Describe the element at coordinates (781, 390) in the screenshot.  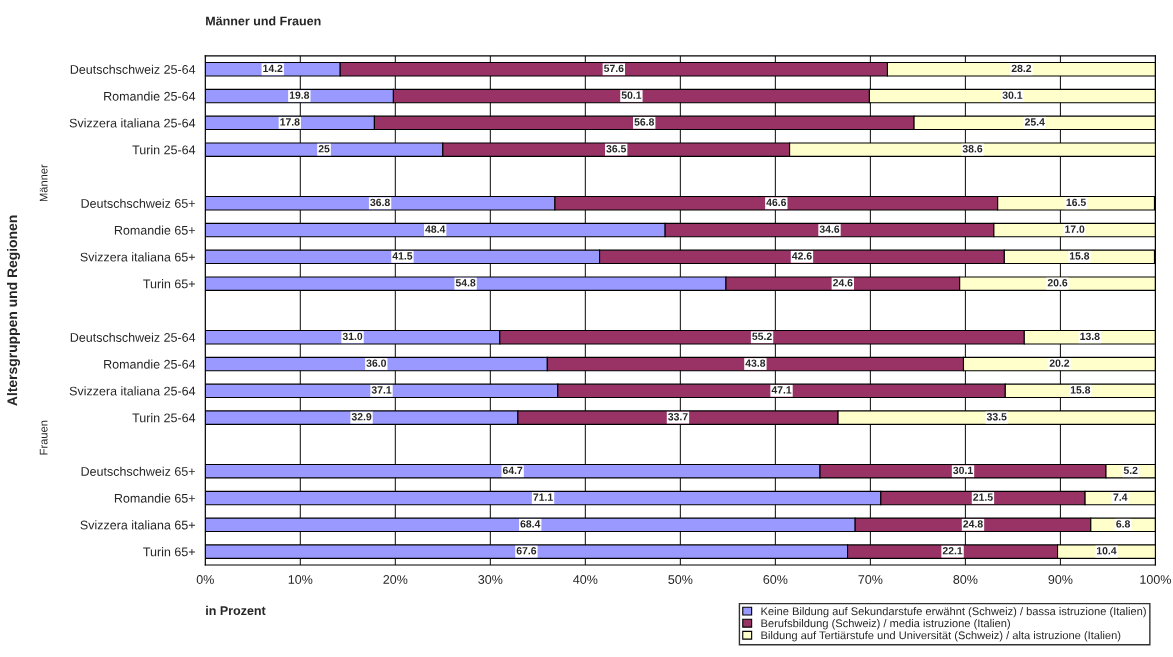
I see `data-label: 47.1` at that location.